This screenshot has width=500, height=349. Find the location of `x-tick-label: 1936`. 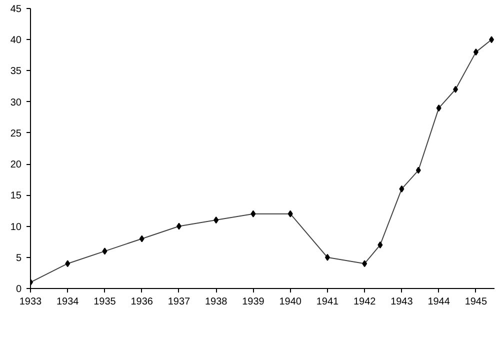

x-tick-label: 1936 is located at coordinates (142, 302).